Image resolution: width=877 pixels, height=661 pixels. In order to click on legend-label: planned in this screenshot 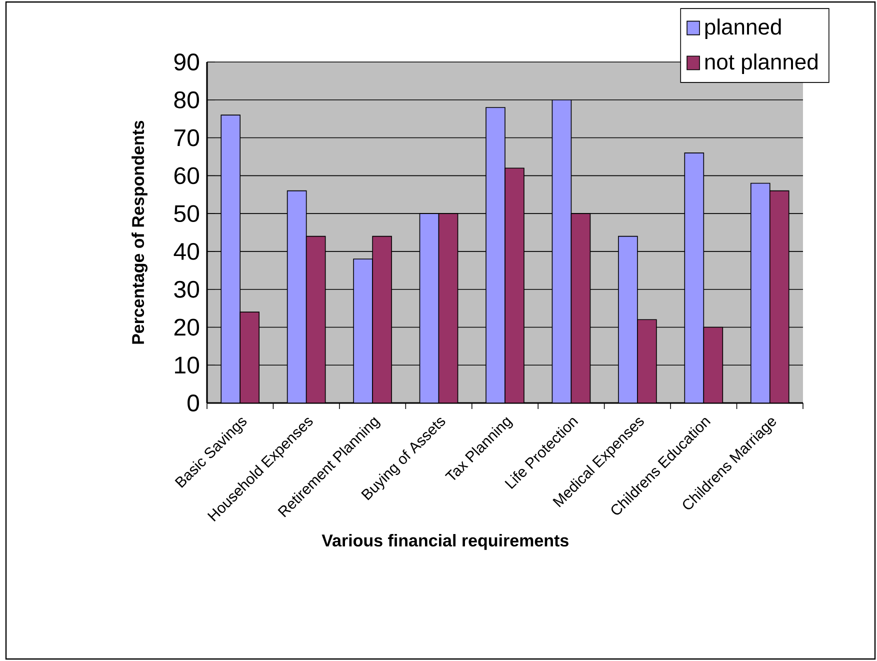, I will do `click(743, 29)`.